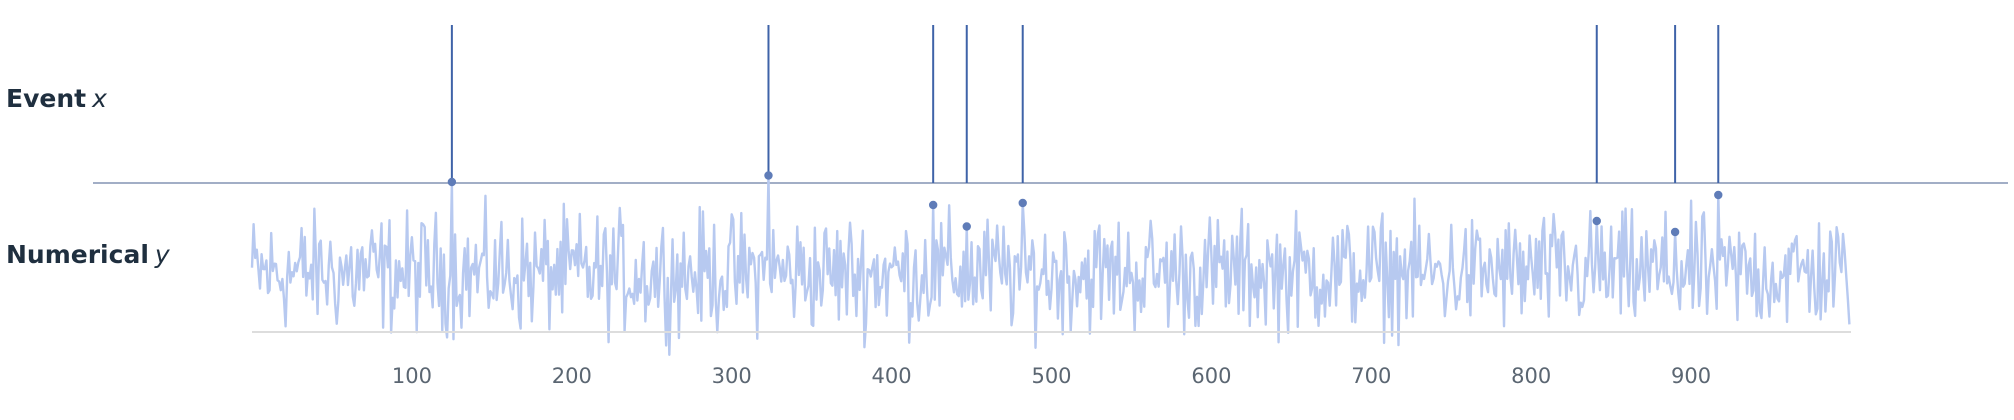 This screenshot has height=420, width=2014. What do you see at coordinates (1531, 376) in the screenshot?
I see `x-tick-label-800: 800` at bounding box center [1531, 376].